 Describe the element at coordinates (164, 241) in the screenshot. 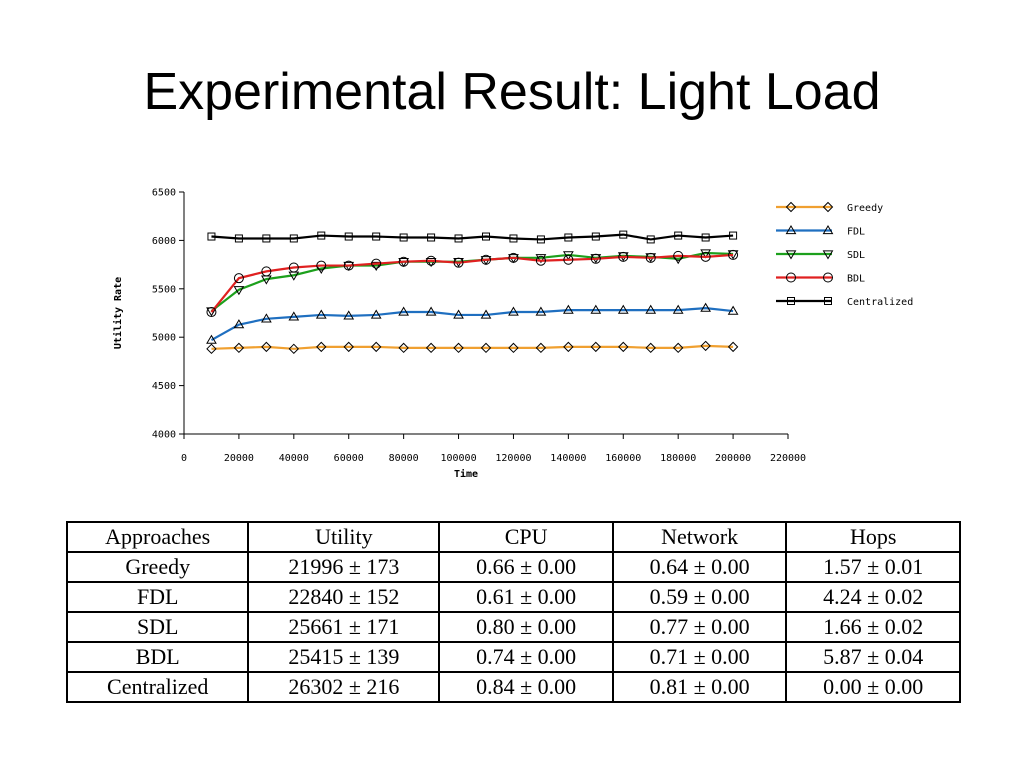

I see `y-tick-label: 6000` at that location.